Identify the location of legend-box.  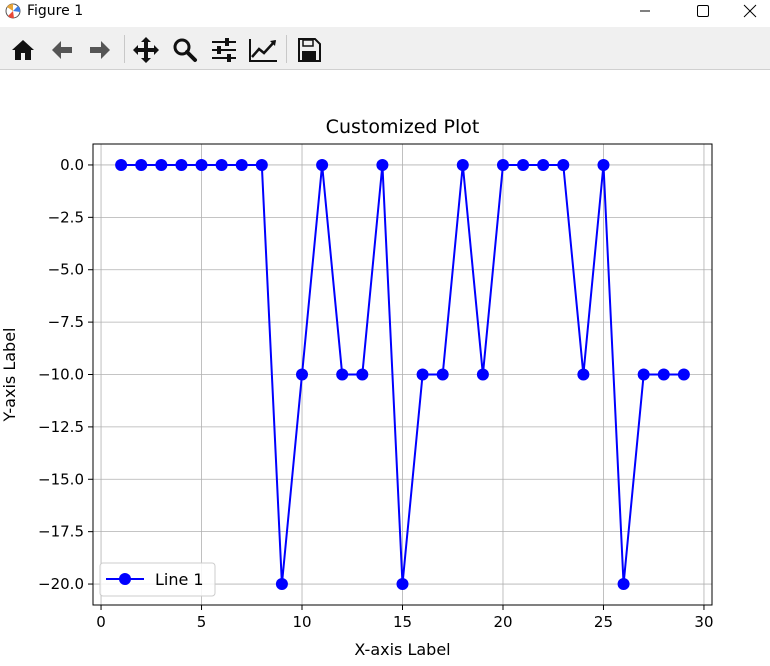
(157, 579).